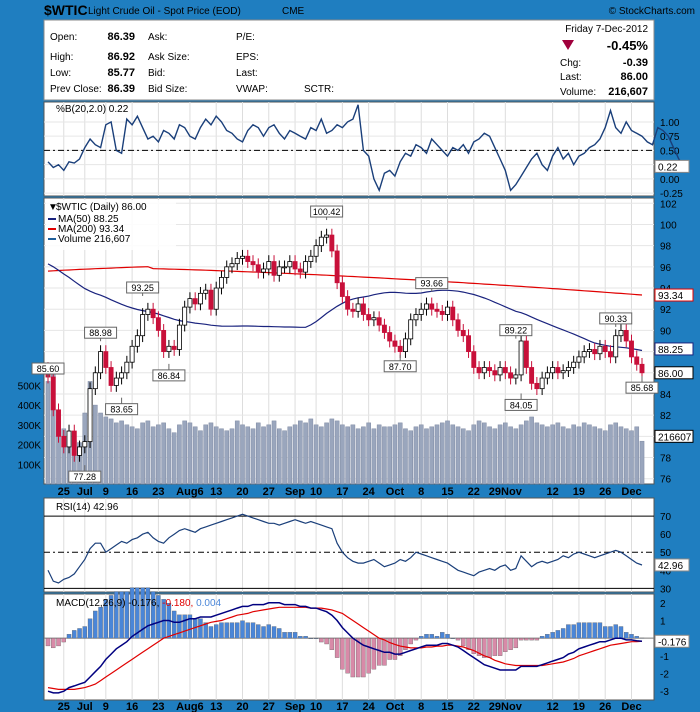 This screenshot has width=700, height=712. What do you see at coordinates (421, 706) in the screenshot?
I see `x-label-bottom: 8` at bounding box center [421, 706].